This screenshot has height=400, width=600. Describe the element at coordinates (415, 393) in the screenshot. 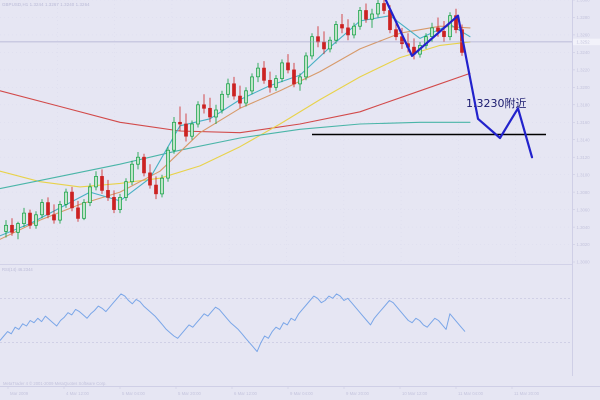

I see `svg-text: 10 Mar 12:00` at that location.